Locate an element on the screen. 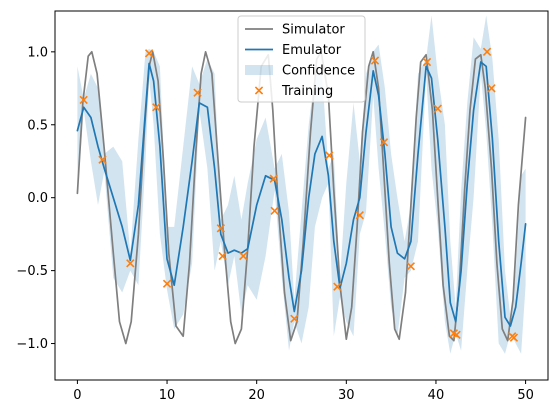 The height and width of the screenshot is (413, 559). legend-item-confidence: Confidence is located at coordinates (300, 71).